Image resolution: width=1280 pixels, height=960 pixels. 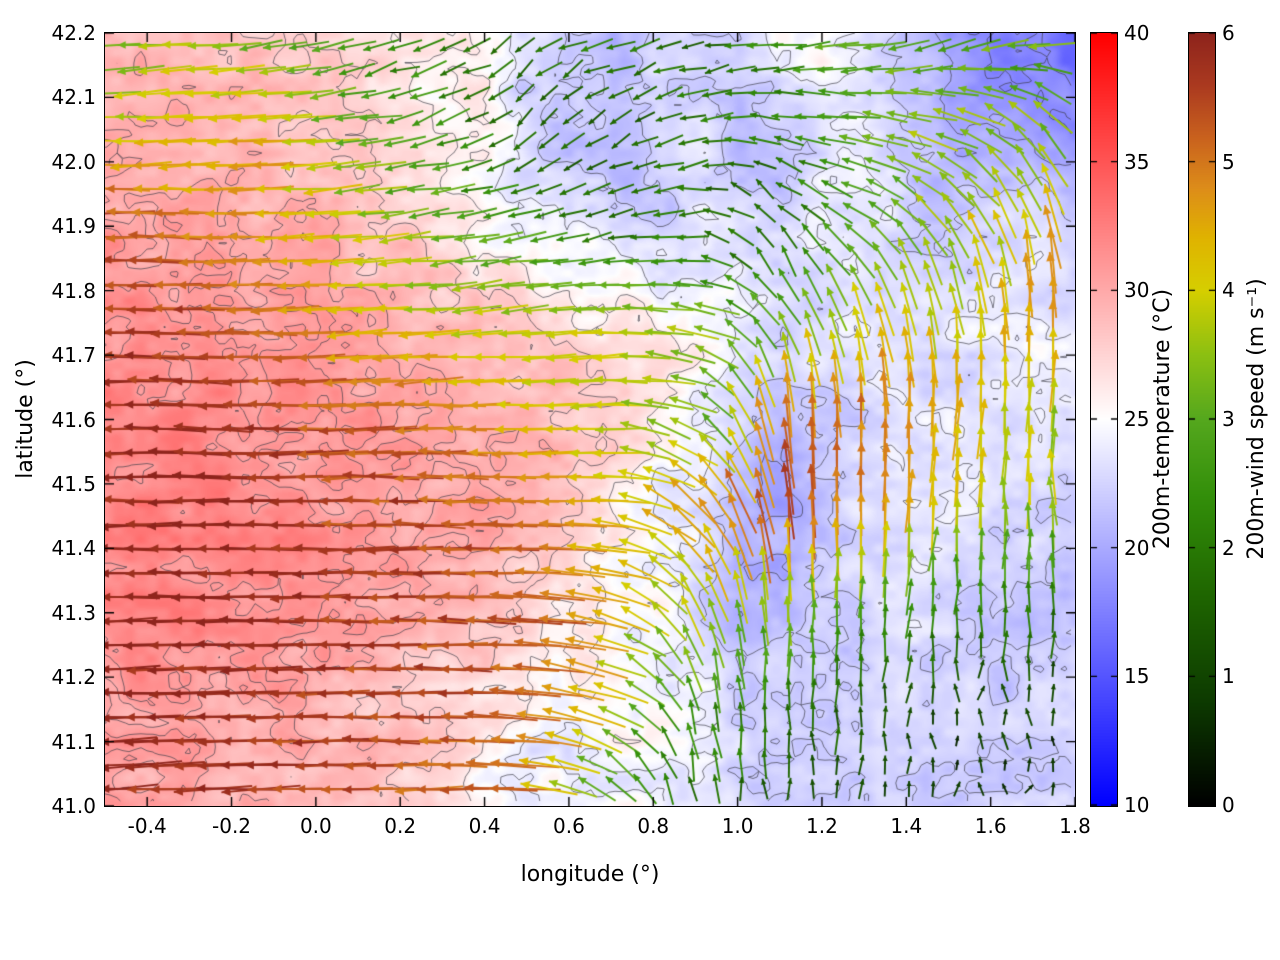 I want to click on temperature-colorbar, so click(x=1104, y=419).